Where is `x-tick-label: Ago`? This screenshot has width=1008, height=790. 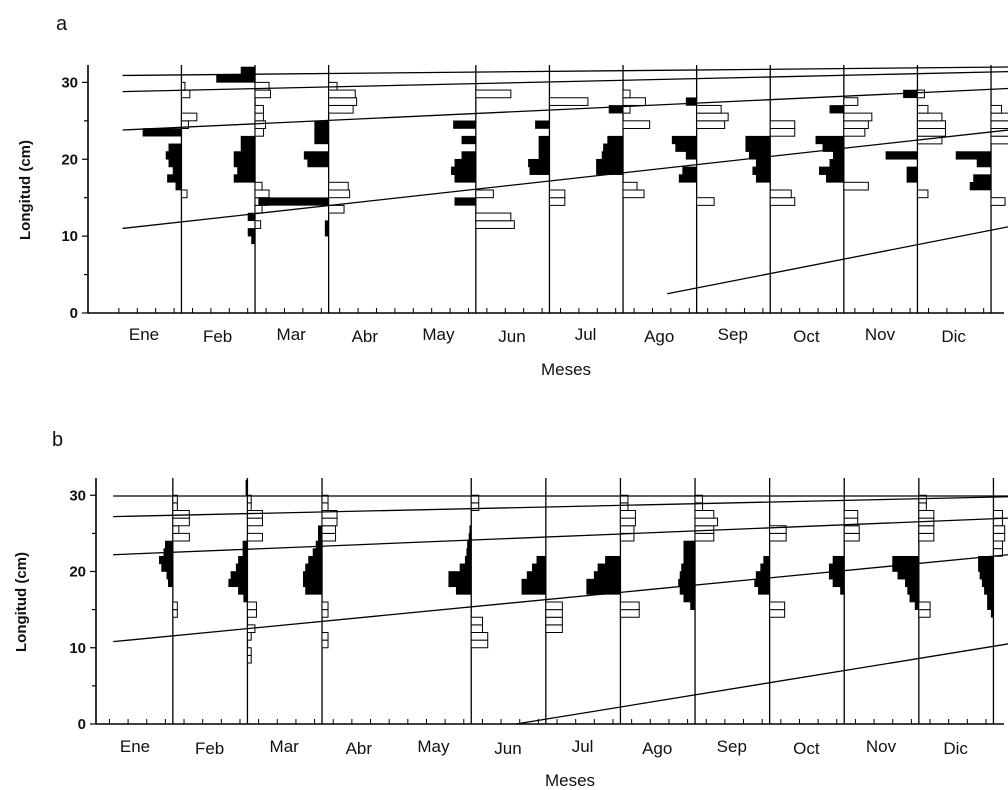 x-tick-label: Ago is located at coordinates (657, 748).